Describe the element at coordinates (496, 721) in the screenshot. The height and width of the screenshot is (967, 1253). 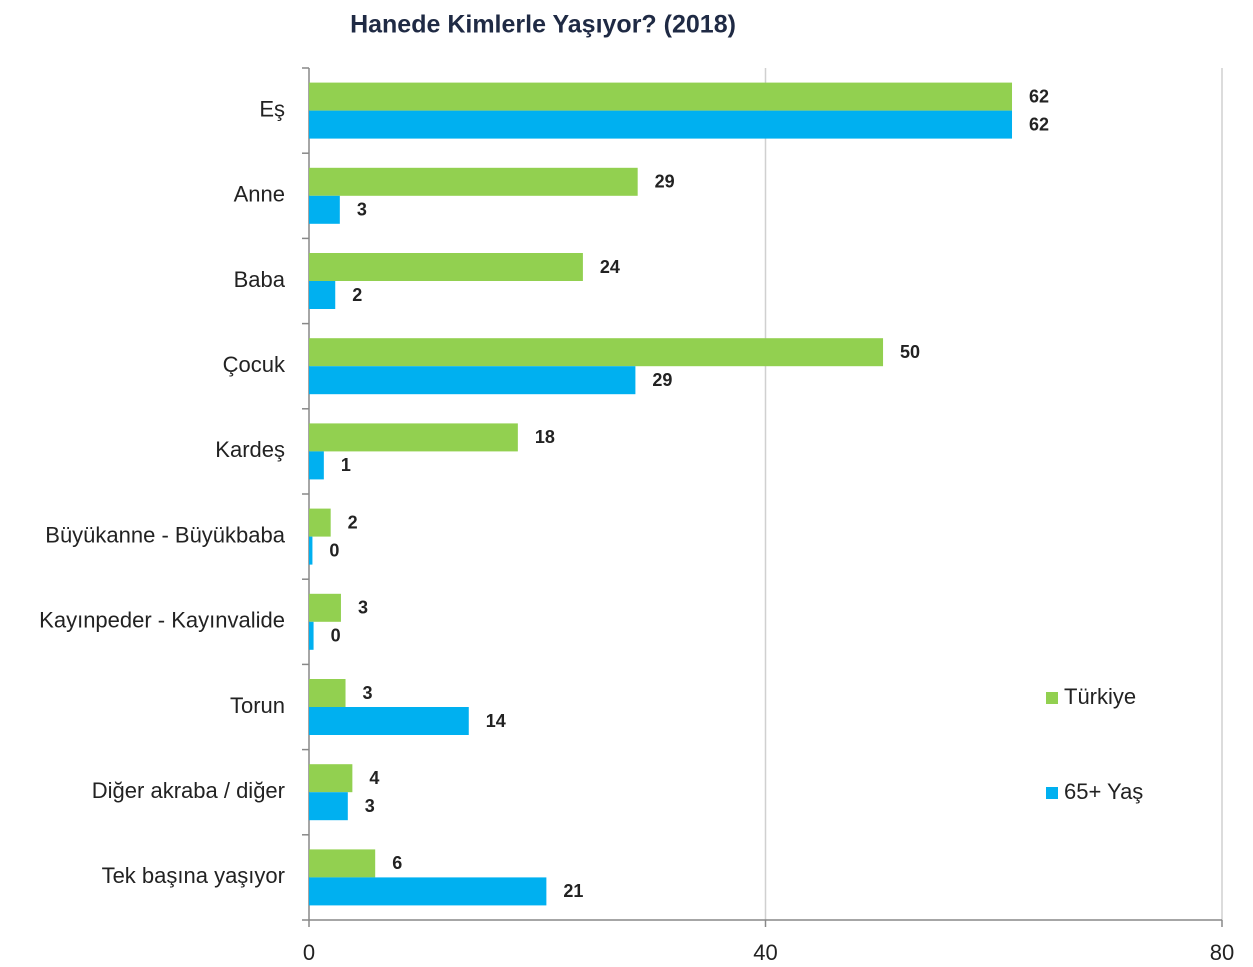
I see `value-label: 14` at that location.